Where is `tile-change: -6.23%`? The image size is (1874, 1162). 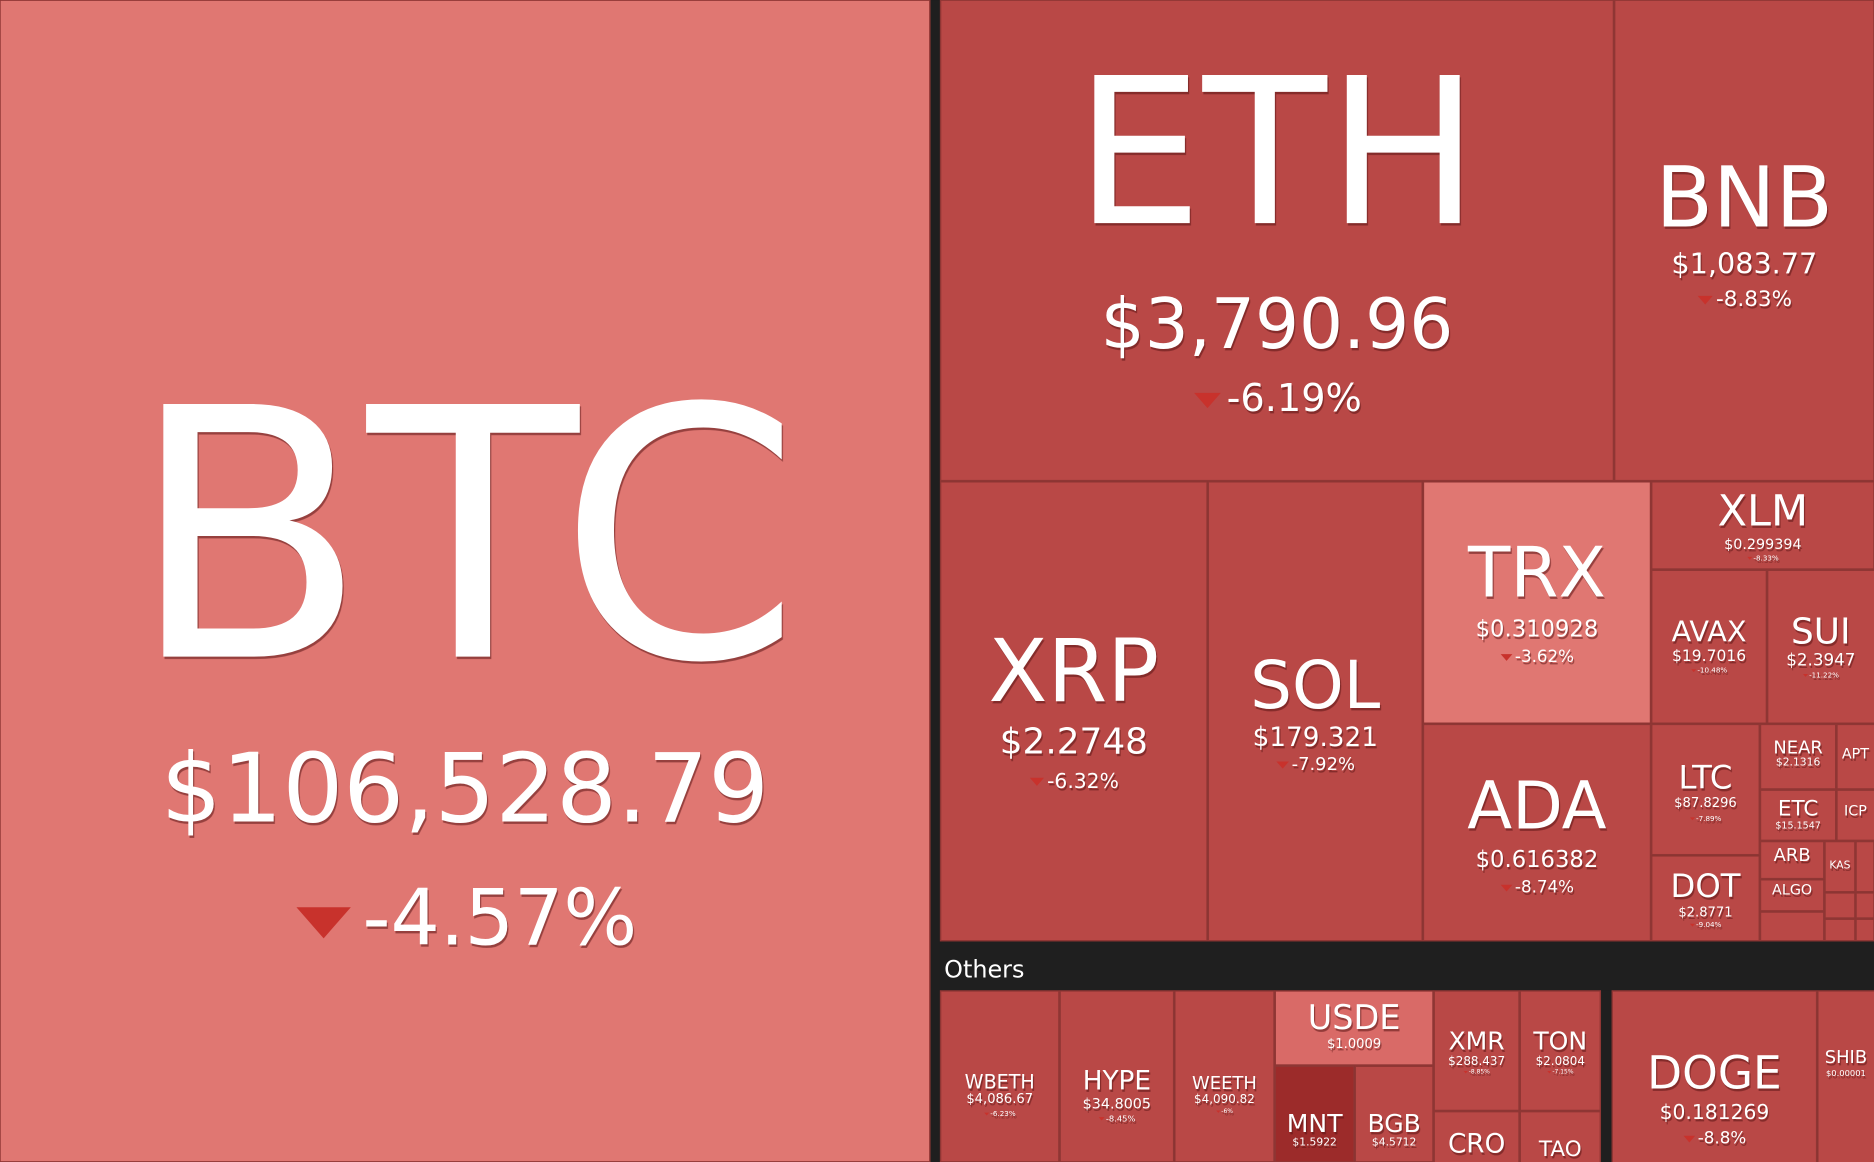 tile-change: -6.23% is located at coordinates (1003, 1113).